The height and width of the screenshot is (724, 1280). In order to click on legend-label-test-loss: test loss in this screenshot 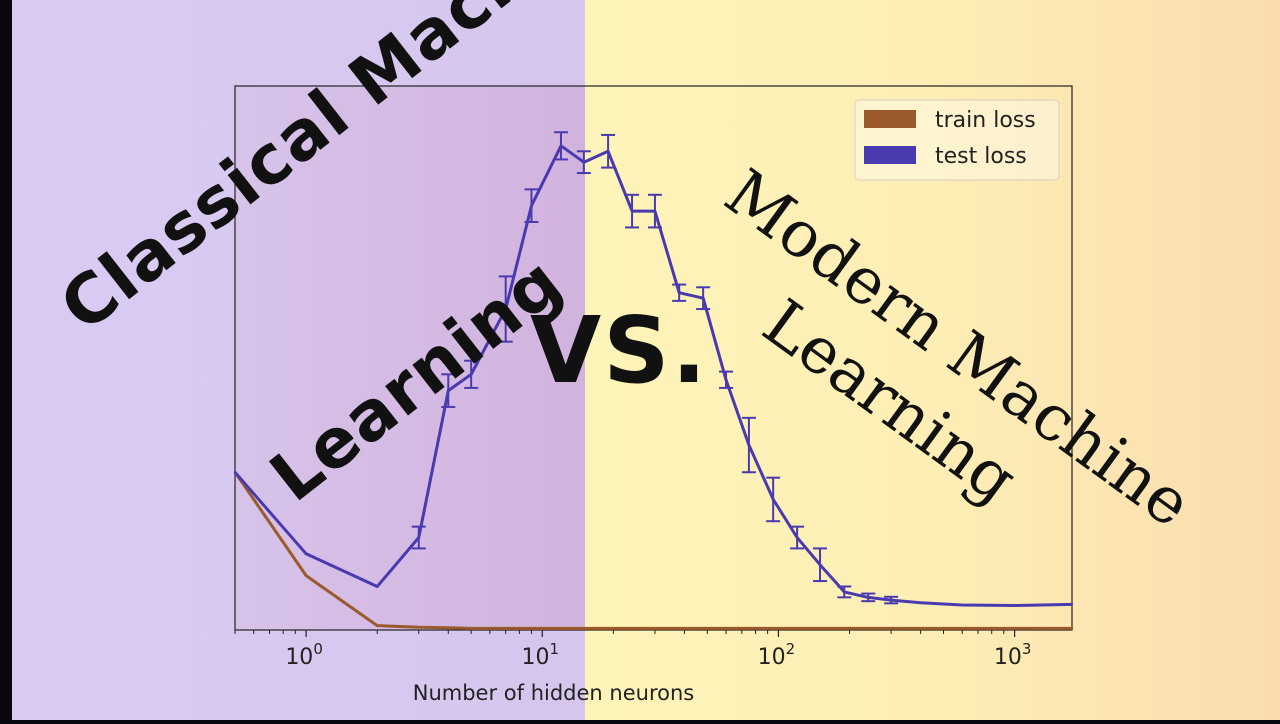, I will do `click(981, 156)`.